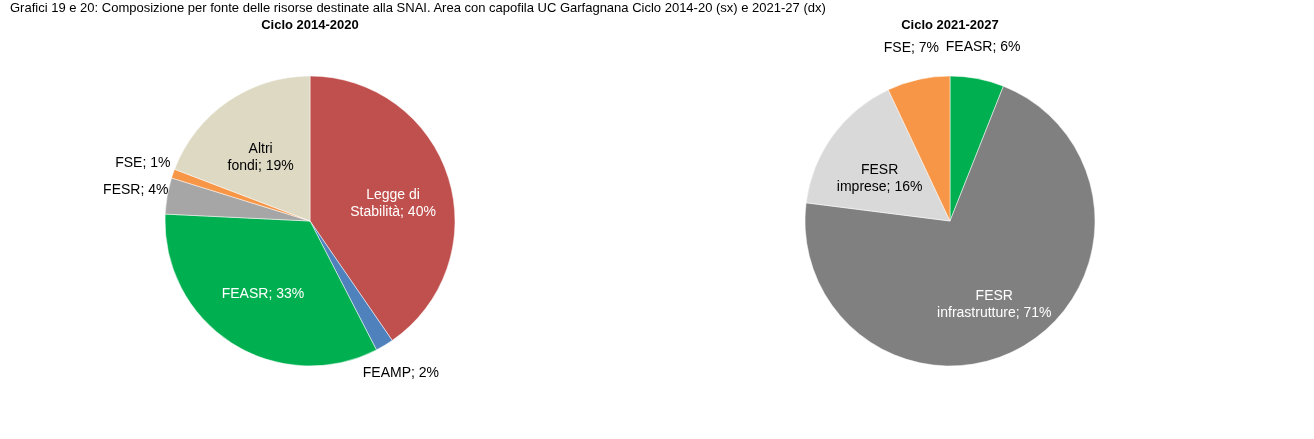  Describe the element at coordinates (136, 189) in the screenshot. I see `slice-label: FESR; 4%` at that location.